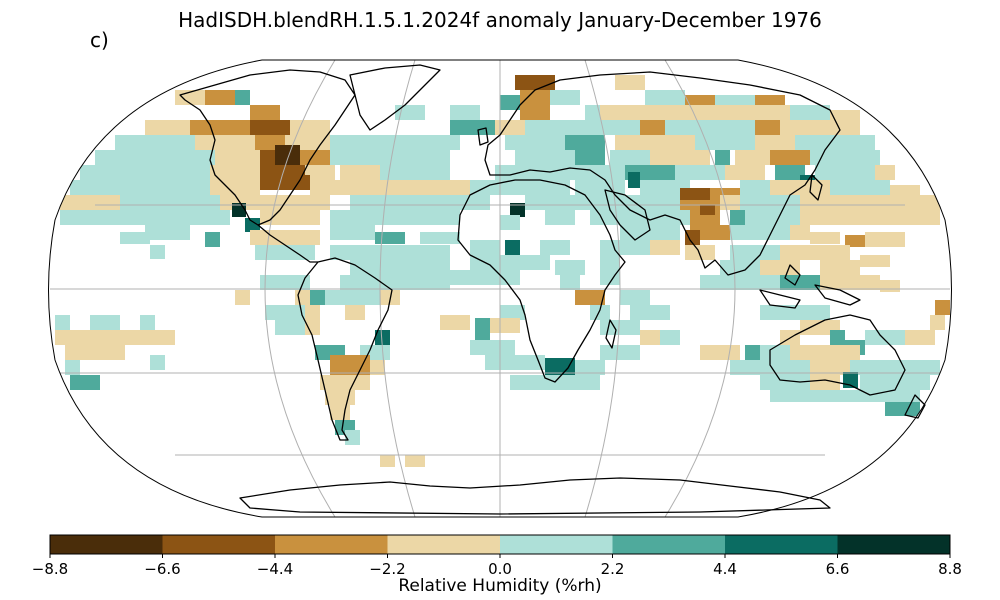  What do you see at coordinates (950, 569) in the screenshot?
I see `colorbar-tick-label: 8.8` at bounding box center [950, 569].